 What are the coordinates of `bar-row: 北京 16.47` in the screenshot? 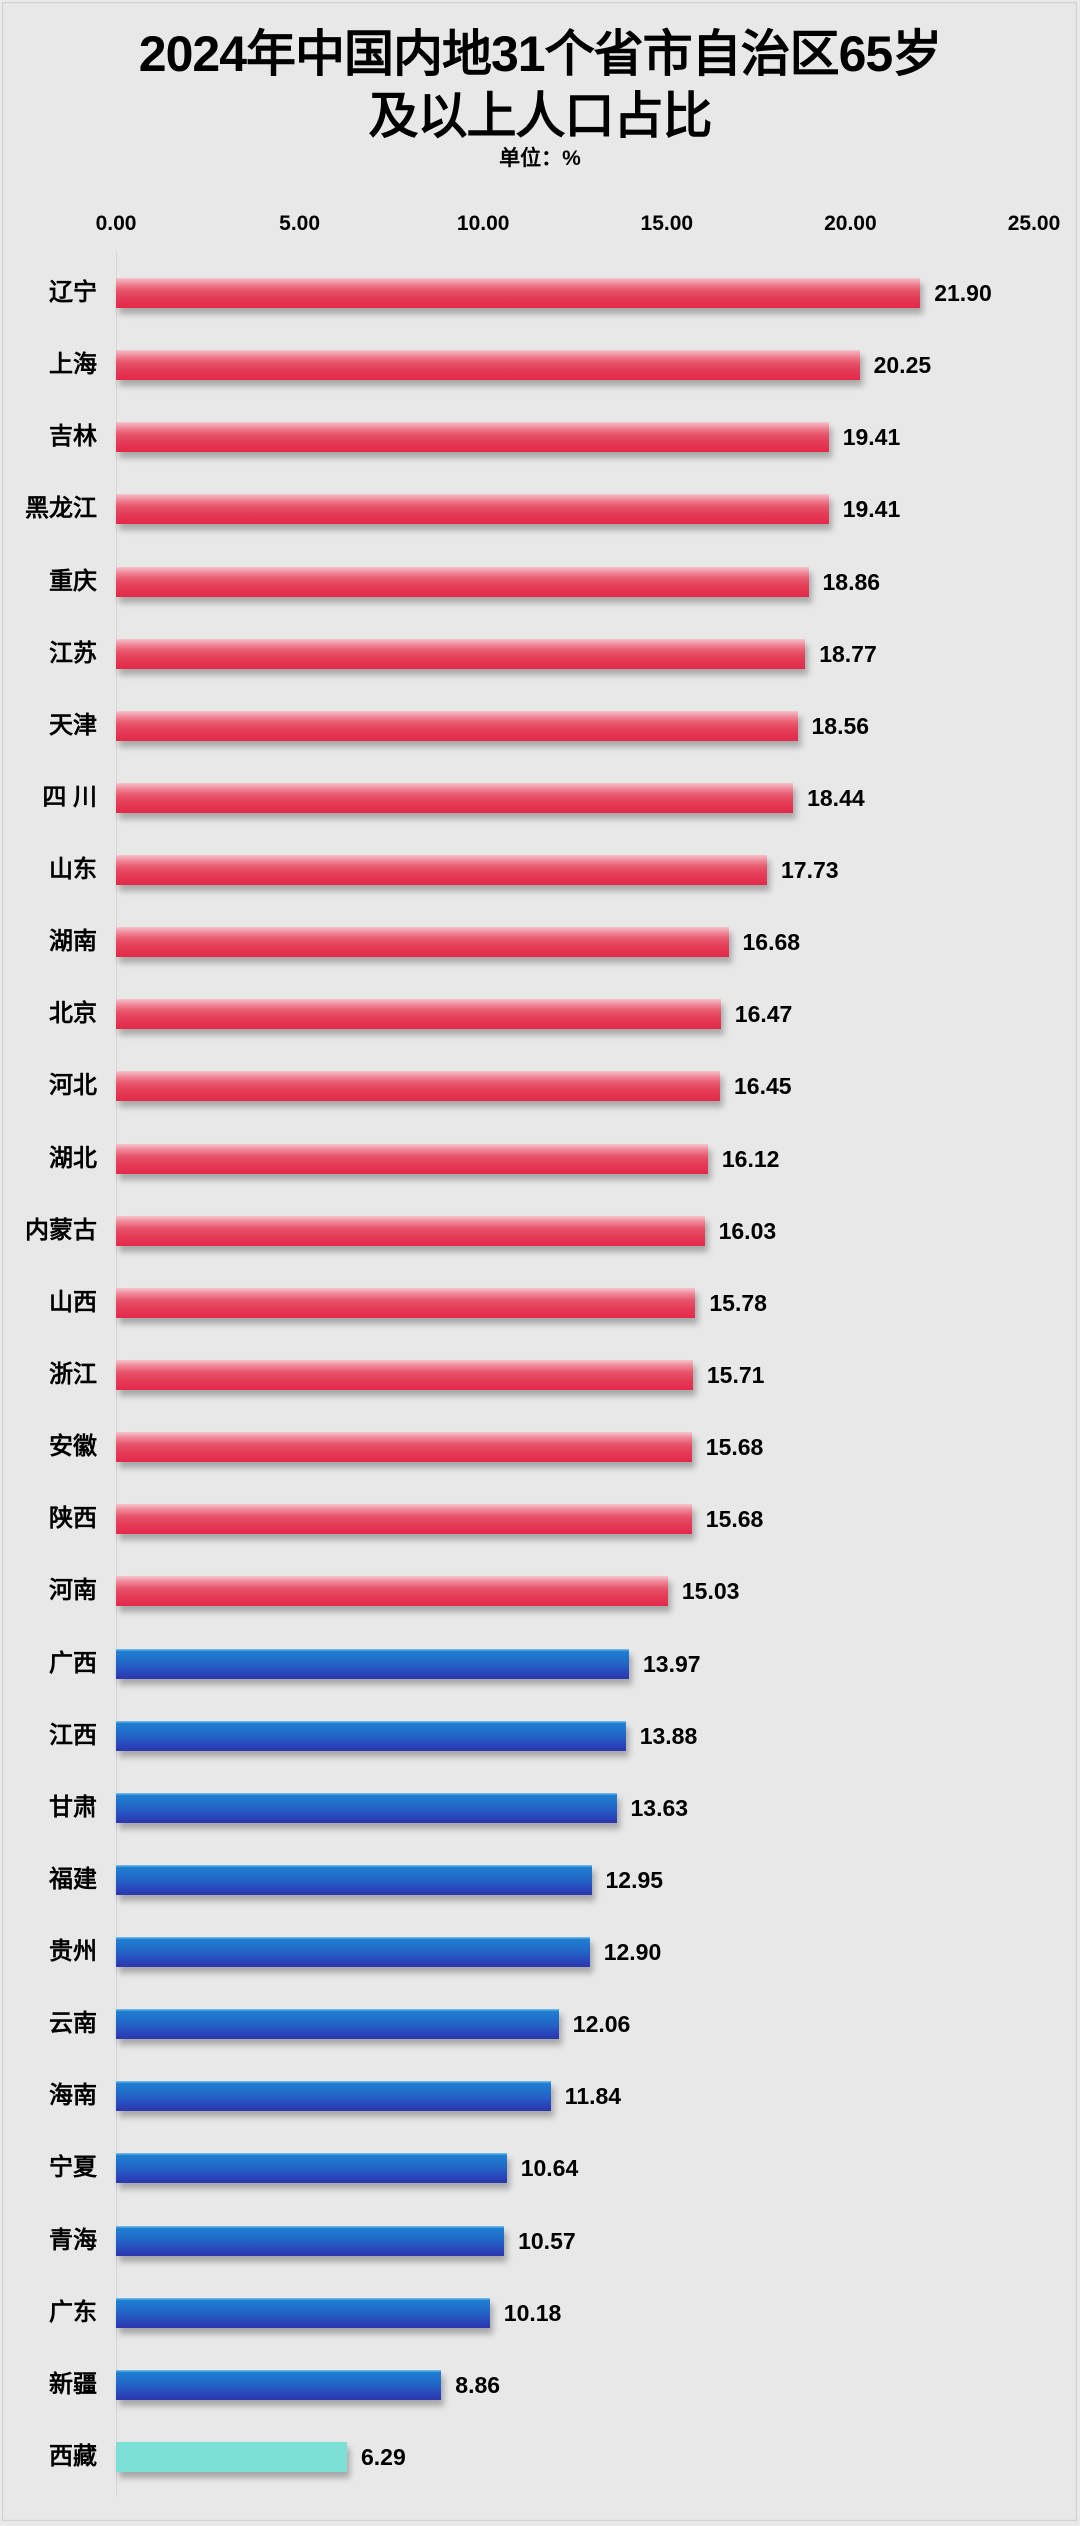 It's located at (540, 1014).